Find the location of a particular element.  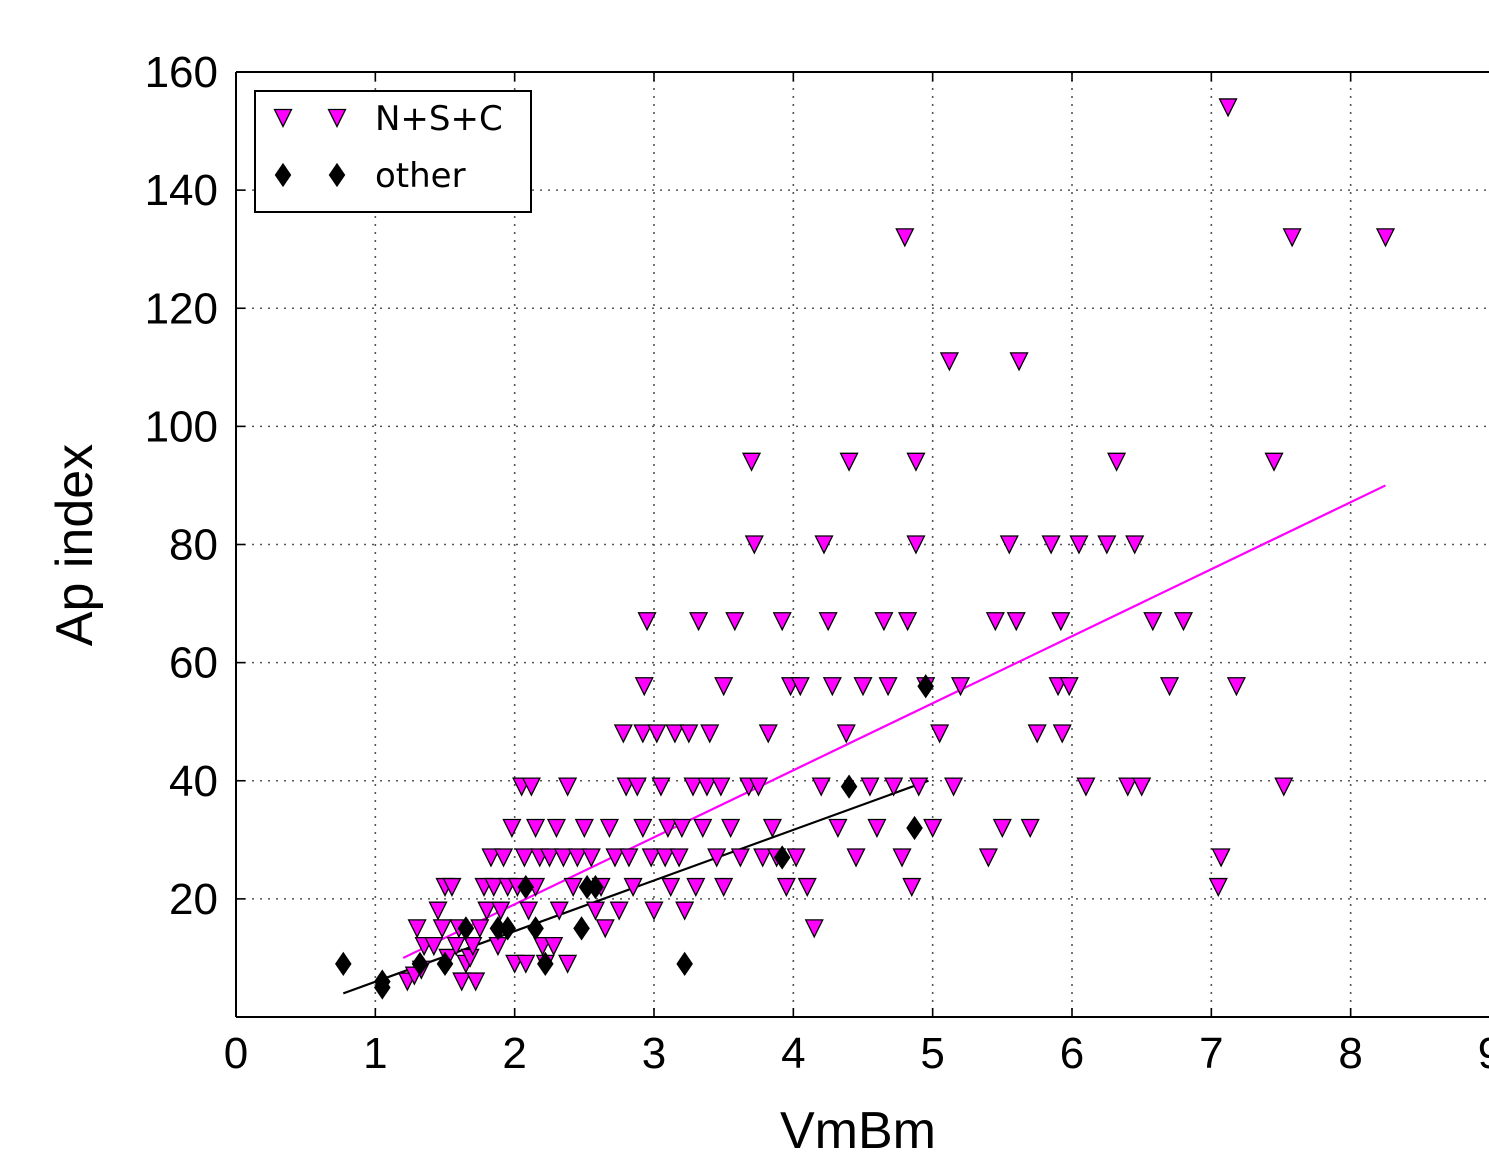

legend-label-other: other is located at coordinates (420, 176).